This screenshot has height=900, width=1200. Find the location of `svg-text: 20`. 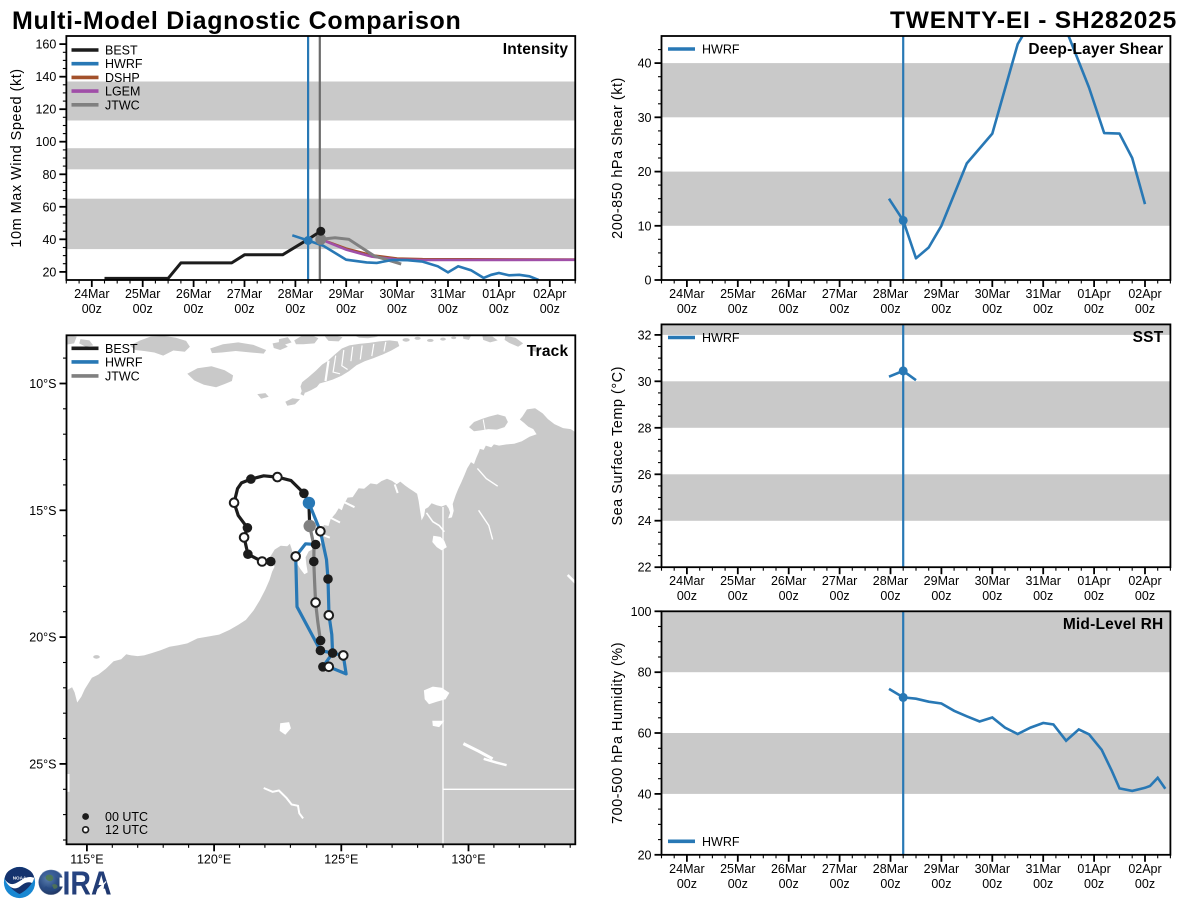

svg-text: 20 is located at coordinates (49, 272).